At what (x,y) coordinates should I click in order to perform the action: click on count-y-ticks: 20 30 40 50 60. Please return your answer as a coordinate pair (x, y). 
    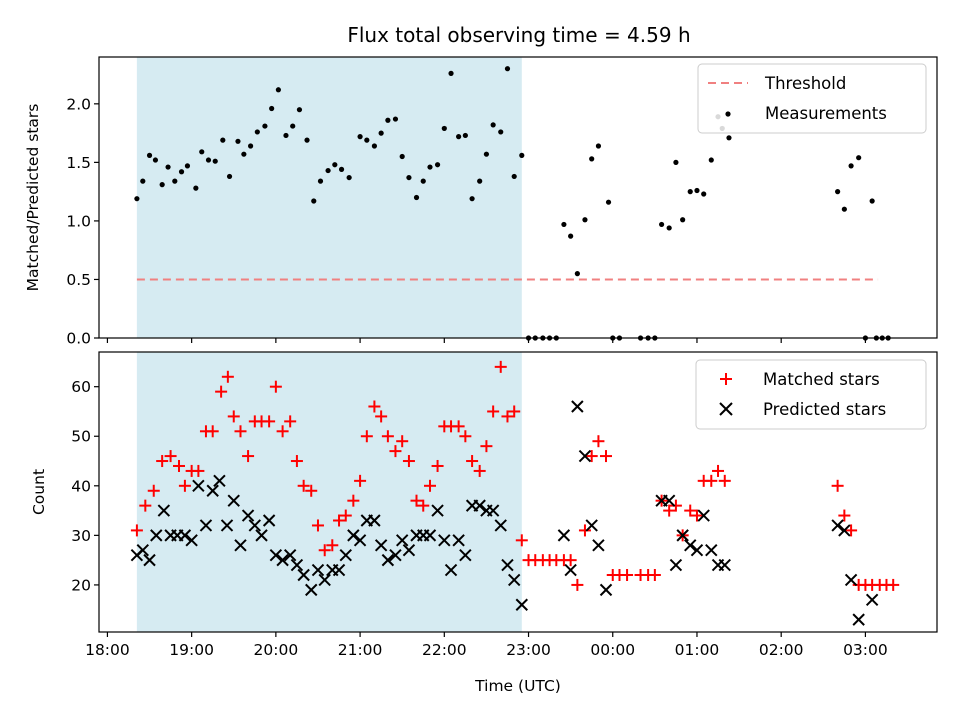
    Looking at the image, I should click on (85, 486).